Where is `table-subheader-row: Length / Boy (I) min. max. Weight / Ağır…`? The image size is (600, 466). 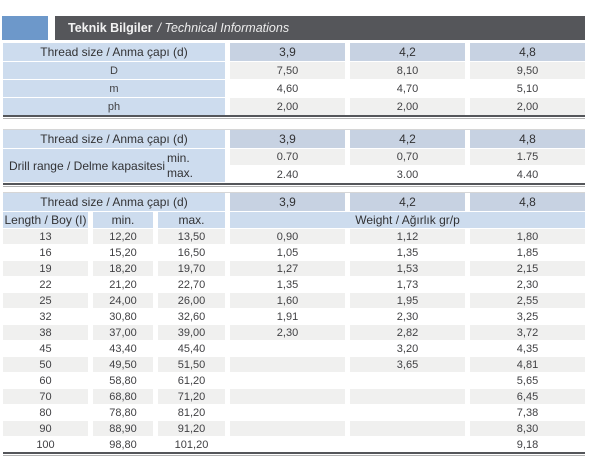 table-subheader-row: Length / Boy (I) min. max. Weight / Ağır… is located at coordinates (294, 220).